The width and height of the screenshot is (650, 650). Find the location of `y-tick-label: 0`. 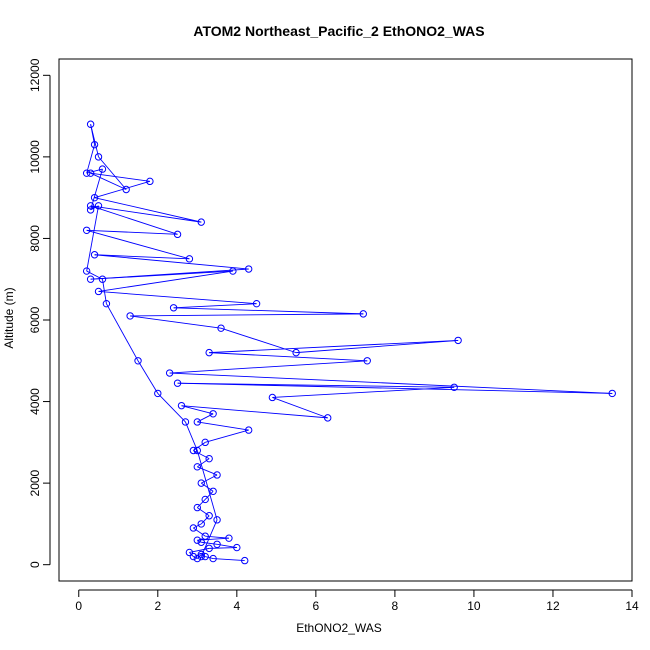

y-tick-label: 0 is located at coordinates (35, 564).